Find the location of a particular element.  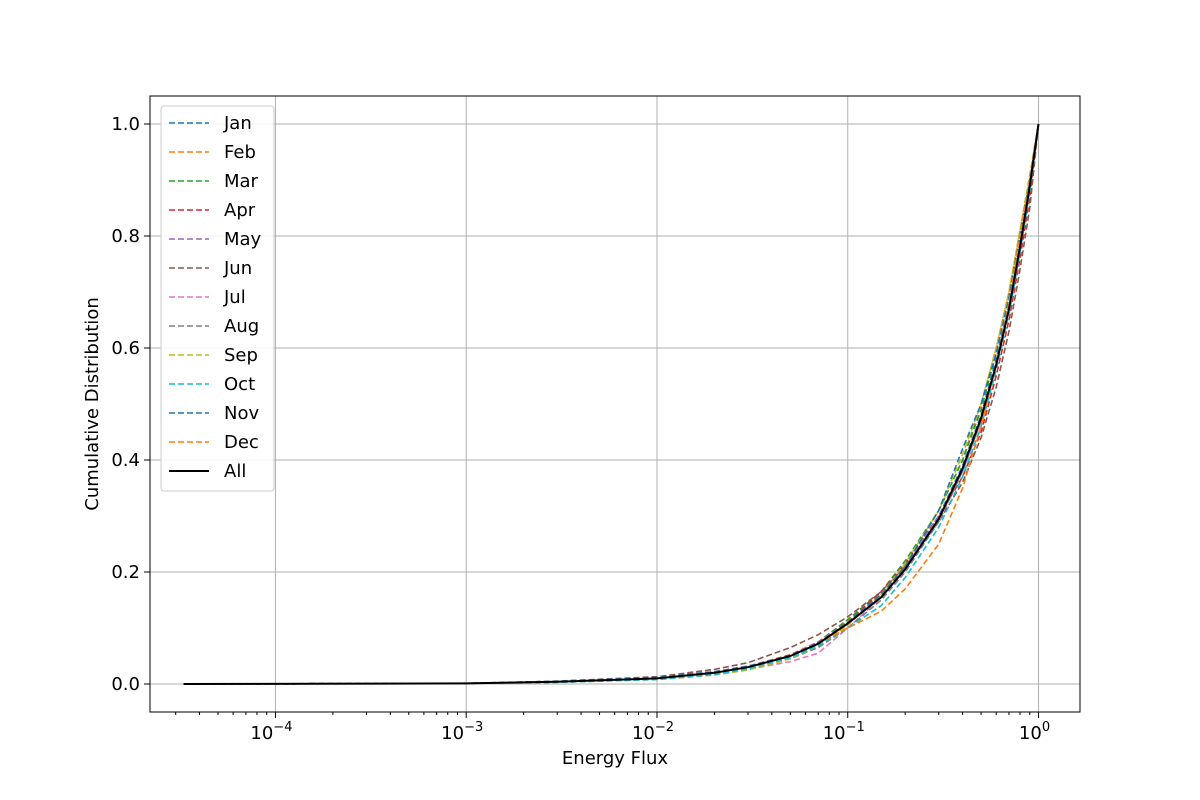

x-tick-label: 10⁻³ is located at coordinates (462, 732).